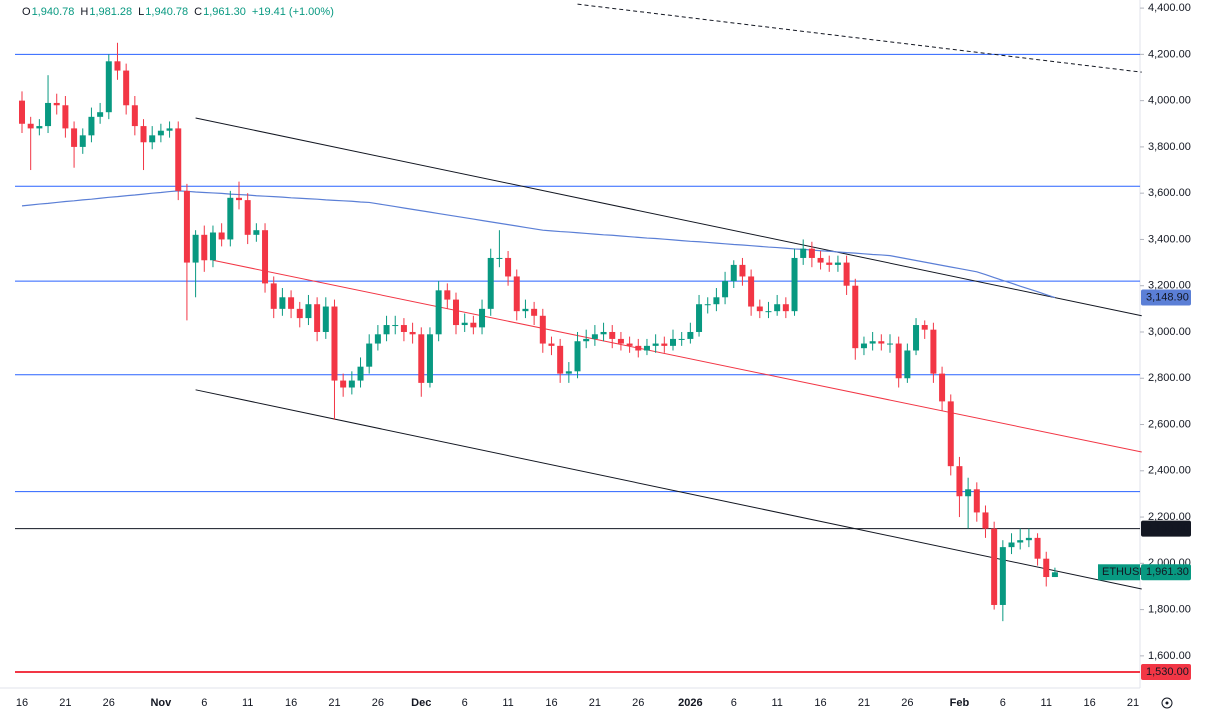 Image resolution: width=1208 pixels, height=728 pixels. What do you see at coordinates (1167, 529) in the screenshot?
I see `level-label: 2,150.00` at bounding box center [1167, 529].